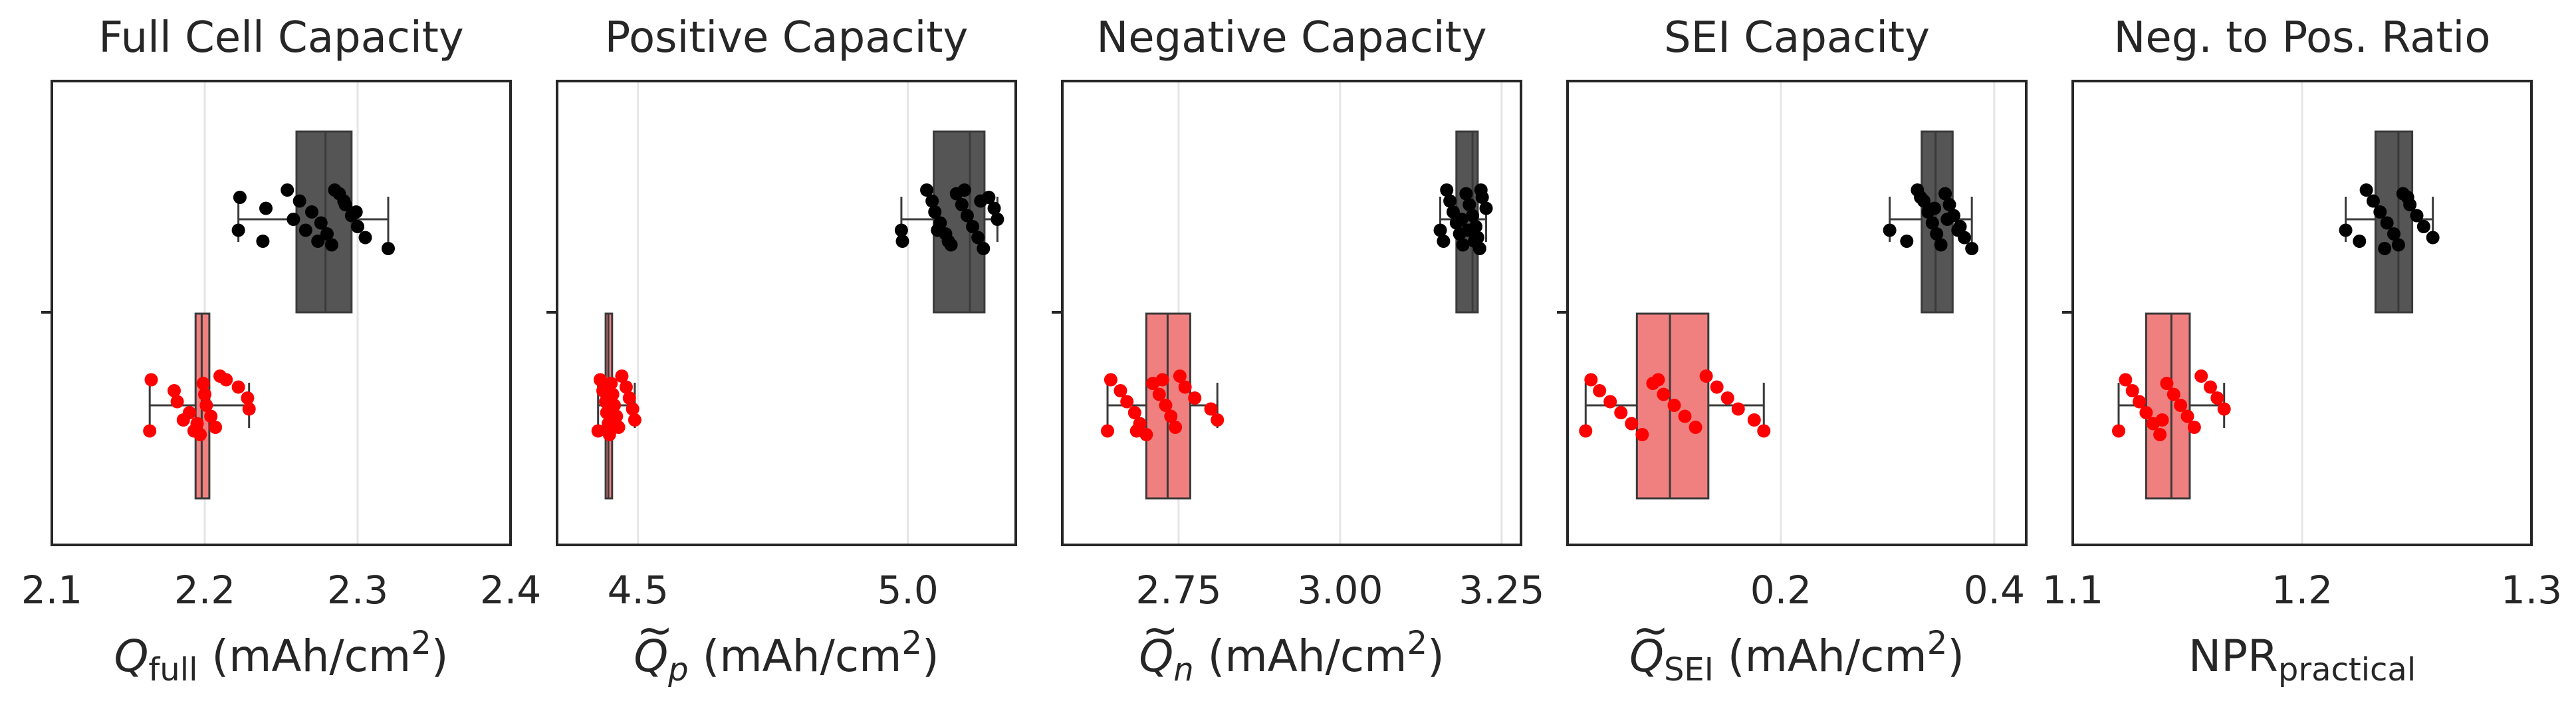 Image resolution: width=2576 pixels, height=713 pixels. I want to click on x-tick-label: 3.25, so click(1502, 590).